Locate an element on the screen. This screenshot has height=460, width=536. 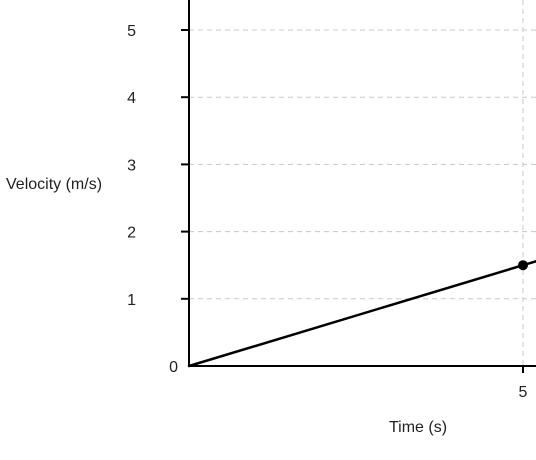
y-tick-label-5: 5 is located at coordinates (131, 31).